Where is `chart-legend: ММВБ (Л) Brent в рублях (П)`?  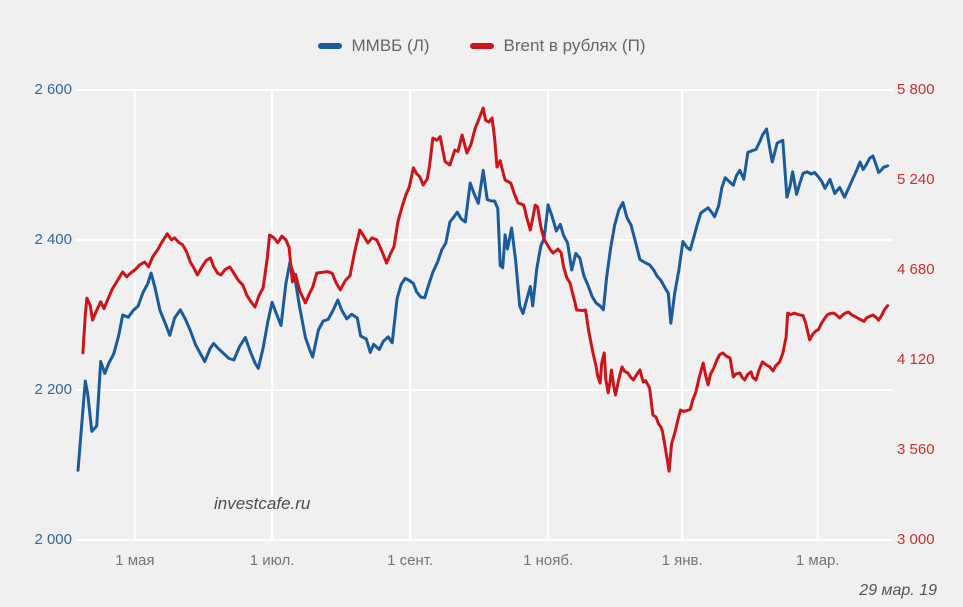
chart-legend: ММВБ (Л) Brent в рублях (П) is located at coordinates (481, 46).